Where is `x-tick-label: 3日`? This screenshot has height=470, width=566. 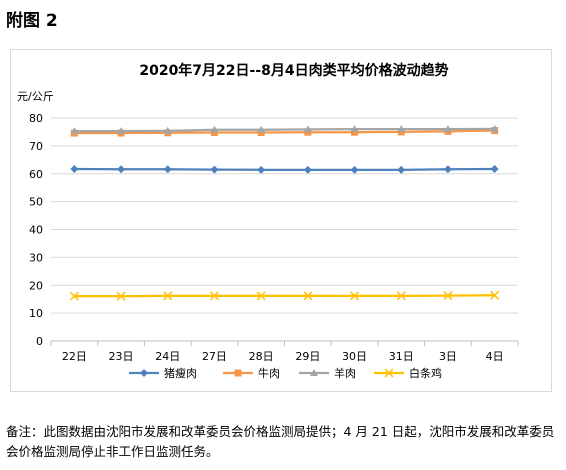 x-tick-label: 3日 is located at coordinates (448, 356).